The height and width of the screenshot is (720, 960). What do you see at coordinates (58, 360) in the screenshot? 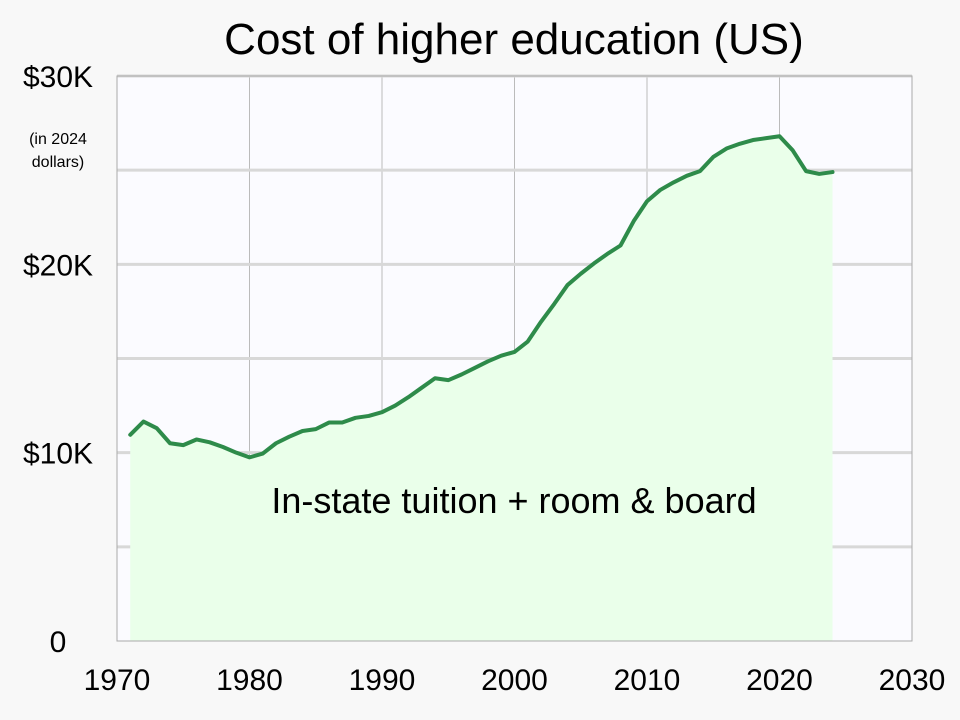
I see `y-axis: 0 $10K $20K $30K` at bounding box center [58, 360].